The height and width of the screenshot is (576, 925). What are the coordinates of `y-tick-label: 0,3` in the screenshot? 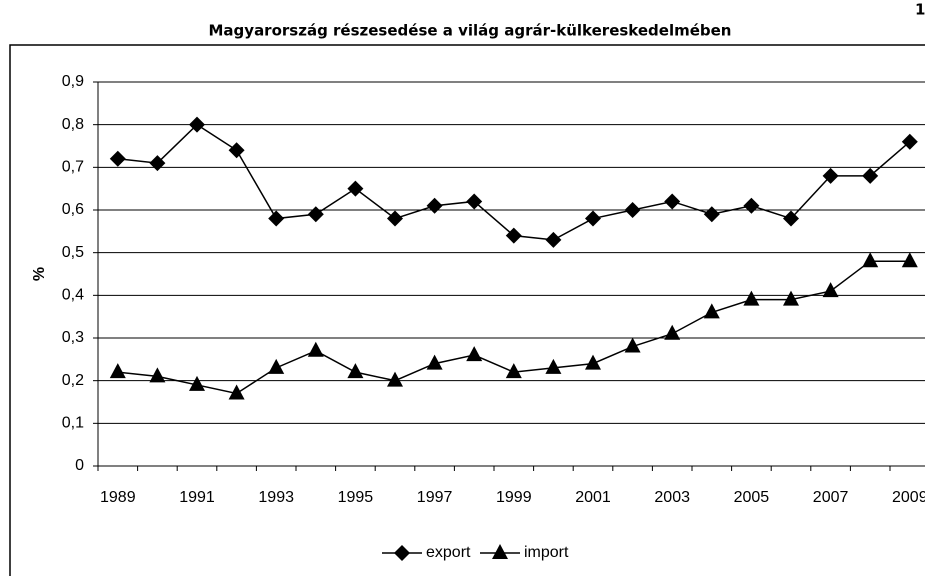 It's located at (73, 337).